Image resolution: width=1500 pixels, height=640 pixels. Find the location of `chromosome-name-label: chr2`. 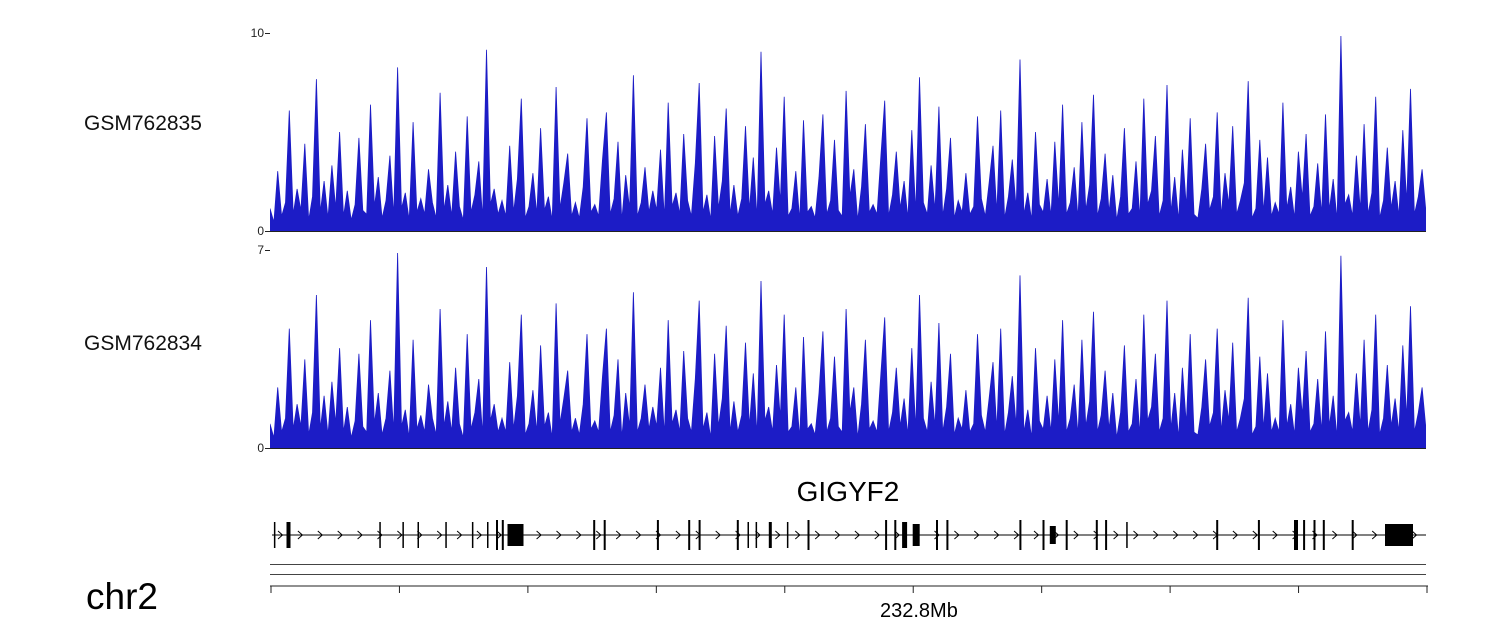

chromosome-name-label: chr2 is located at coordinates (122, 596).